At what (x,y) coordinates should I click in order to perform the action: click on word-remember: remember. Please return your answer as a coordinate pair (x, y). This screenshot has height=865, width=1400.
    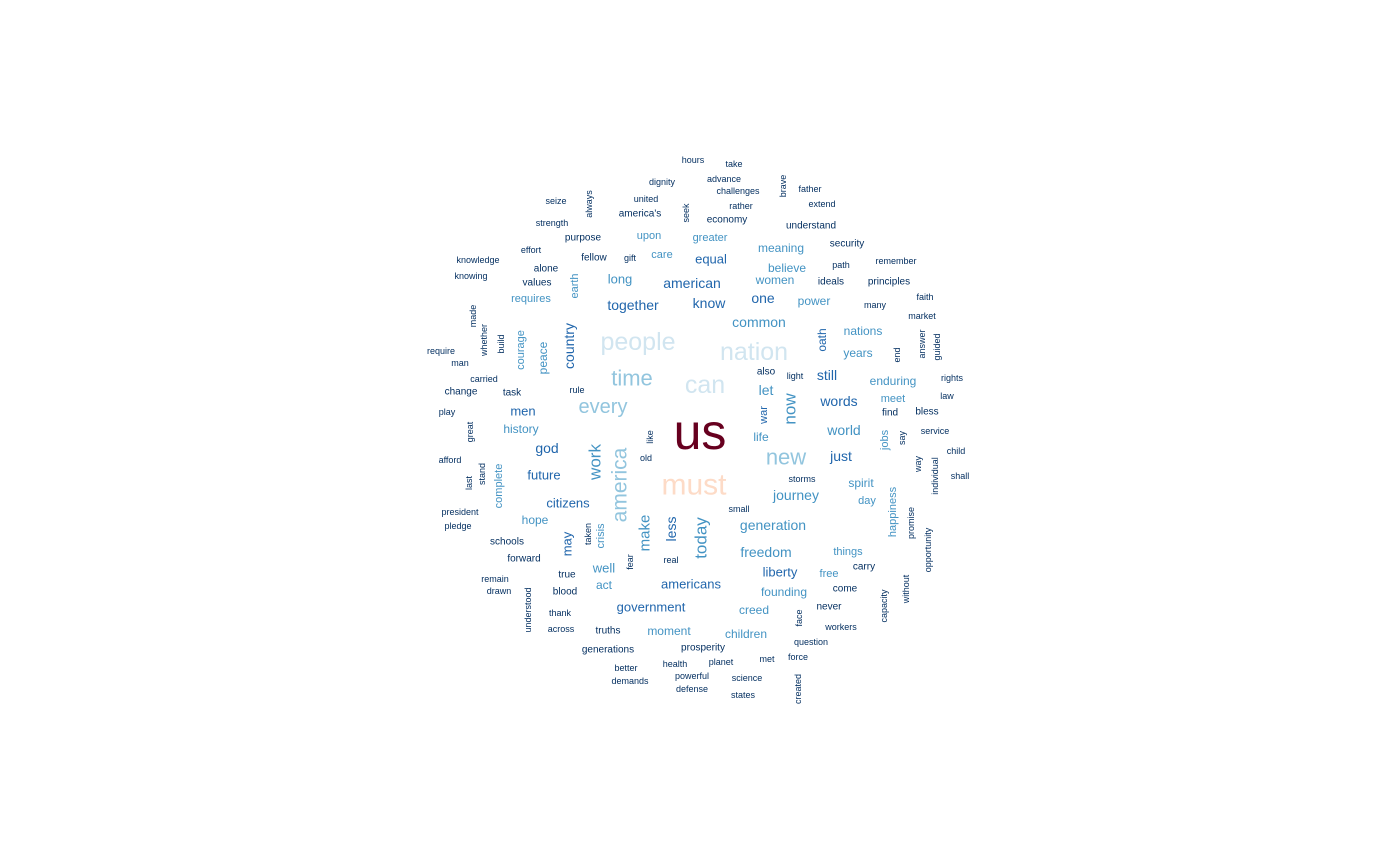
    Looking at the image, I should click on (895, 261).